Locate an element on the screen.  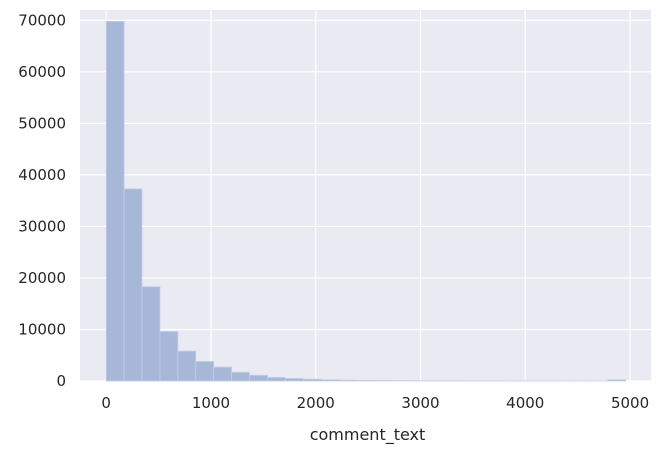
y-tick-label: 20000 is located at coordinates (42, 278).